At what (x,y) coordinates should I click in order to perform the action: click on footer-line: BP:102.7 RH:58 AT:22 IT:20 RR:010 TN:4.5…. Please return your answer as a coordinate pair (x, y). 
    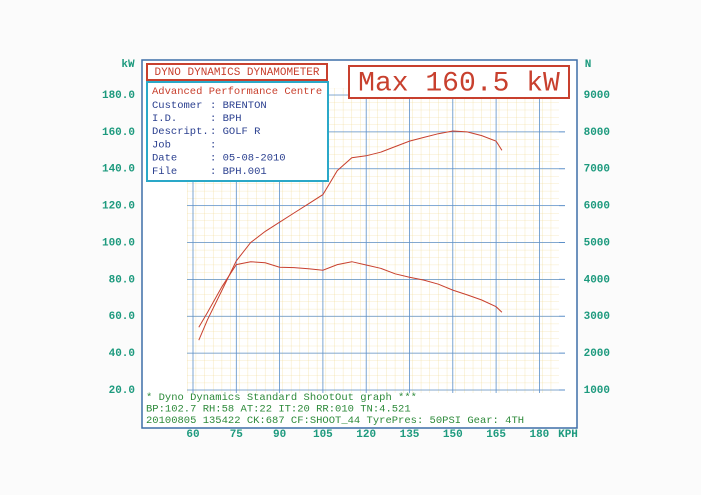
    Looking at the image, I should click on (278, 409).